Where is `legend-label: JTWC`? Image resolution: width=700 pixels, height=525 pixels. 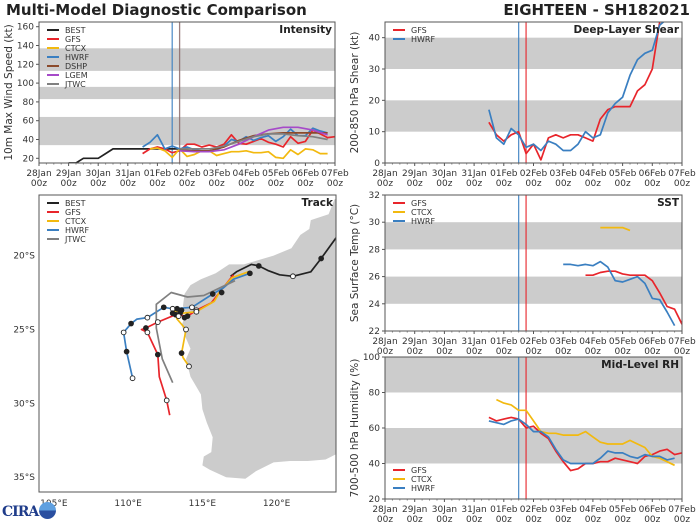
legend-label: JTWC is located at coordinates (75, 239).